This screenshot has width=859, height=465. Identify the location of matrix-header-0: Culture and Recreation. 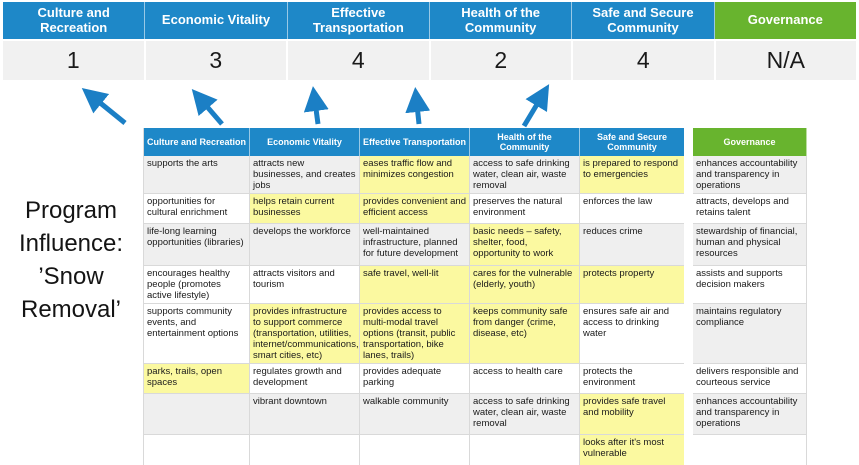
(196, 142).